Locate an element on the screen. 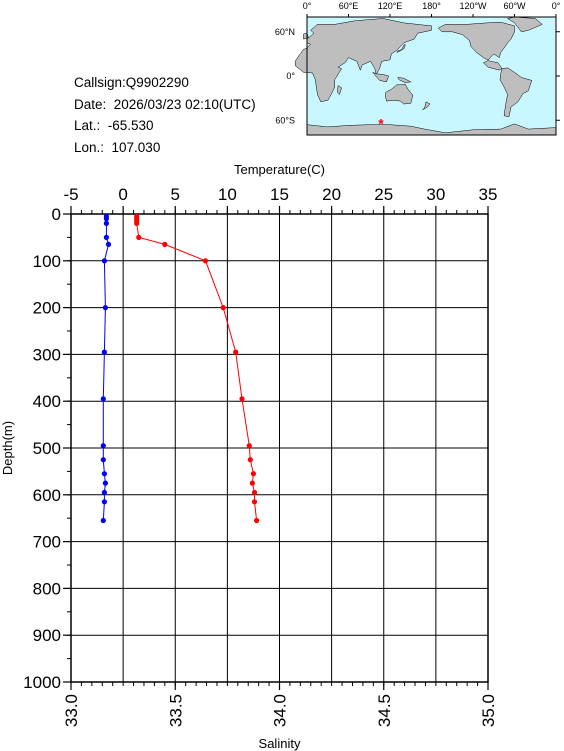 The height and width of the screenshot is (751, 564). y-tick-label: 500 is located at coordinates (47, 448).